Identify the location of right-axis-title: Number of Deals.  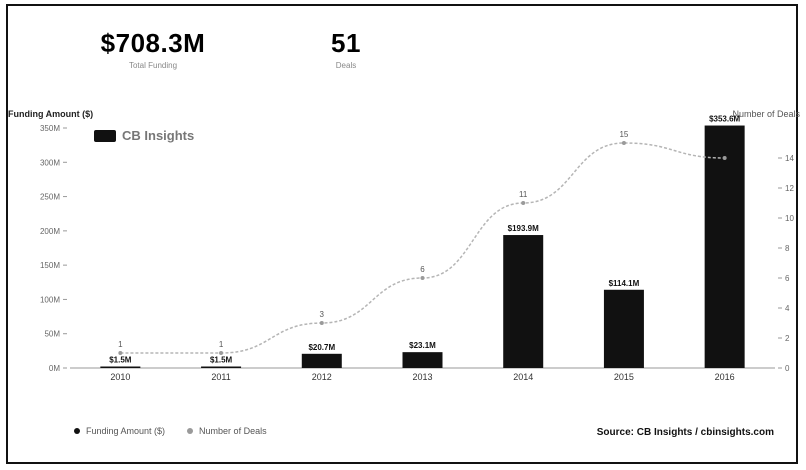
(766, 114).